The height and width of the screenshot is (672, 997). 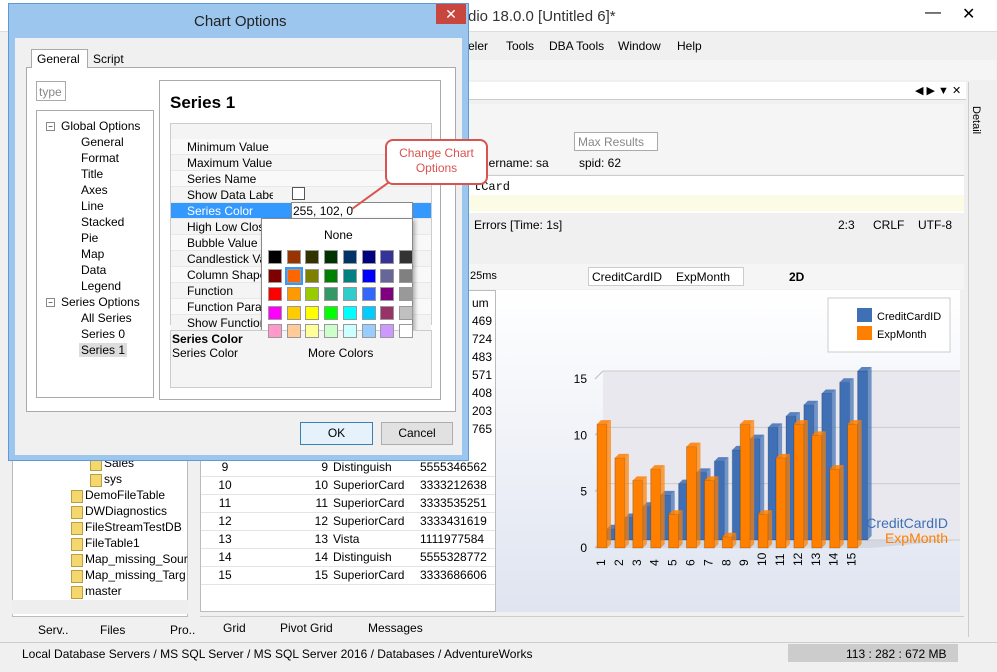 I want to click on tab-nav: ◀ ▶ ▼ ✕, so click(x=938, y=91).